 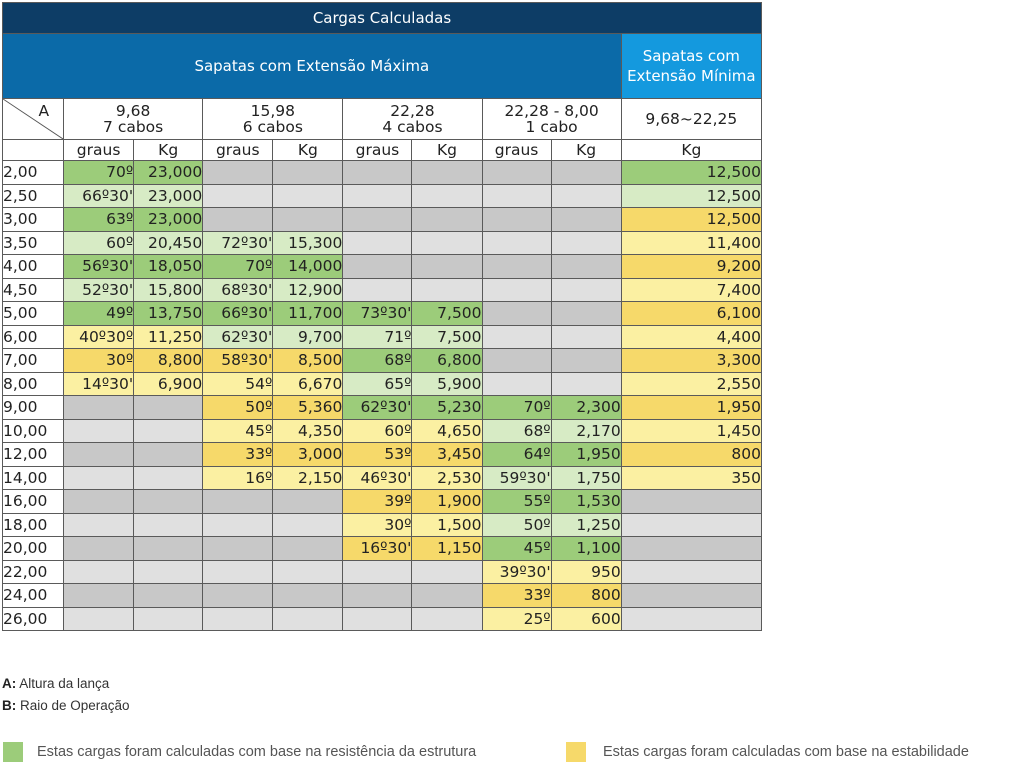 I want to click on table-cell: 1,950, so click(x=586, y=454).